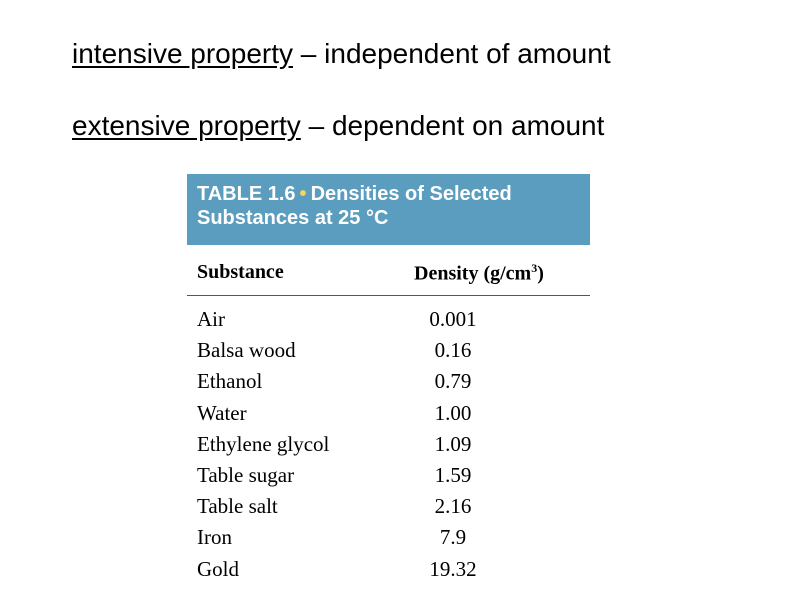 This screenshot has width=800, height=600. What do you see at coordinates (388, 270) in the screenshot?
I see `table-column-headers: Substance Density (g/cm3)` at bounding box center [388, 270].